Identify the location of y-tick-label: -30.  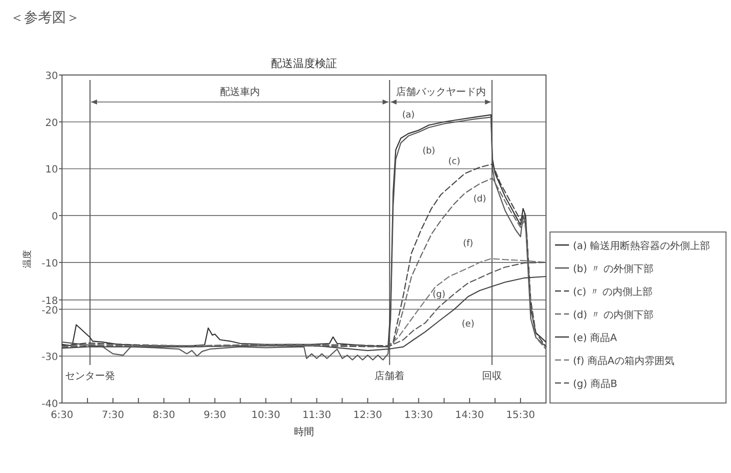
(50, 358).